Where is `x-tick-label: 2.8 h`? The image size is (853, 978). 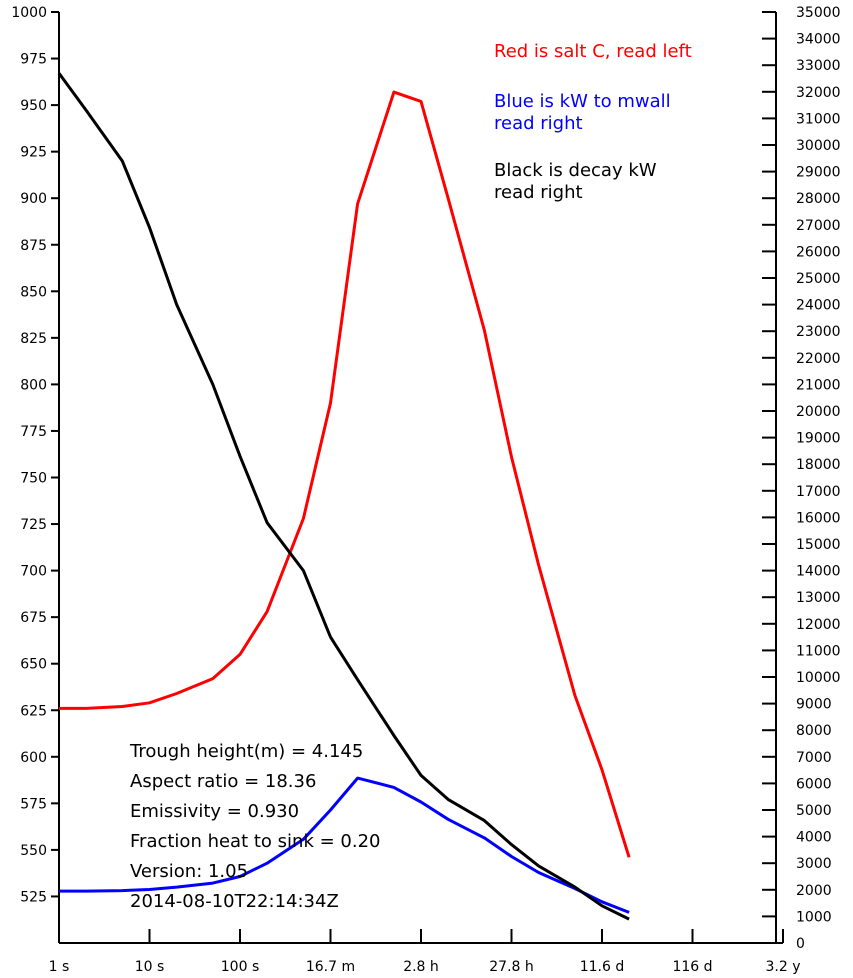
x-tick-label: 2.8 h is located at coordinates (421, 967).